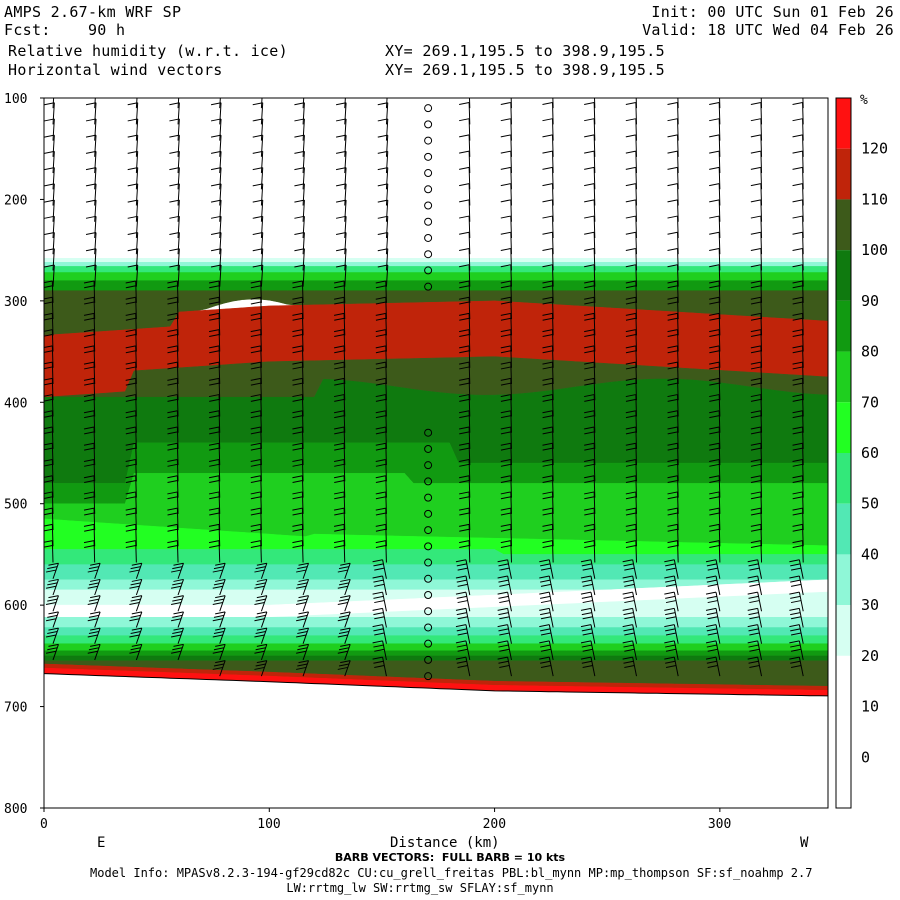 The width and height of the screenshot is (900, 900). Describe the element at coordinates (101, 843) in the screenshot. I see `x-end-label-left: E` at that location.